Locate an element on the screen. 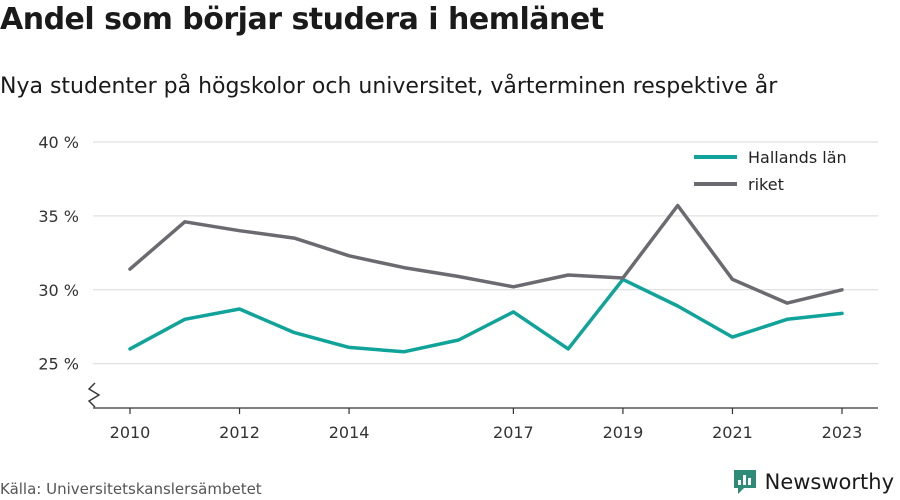  y-tick-label: 35 % is located at coordinates (58, 216).